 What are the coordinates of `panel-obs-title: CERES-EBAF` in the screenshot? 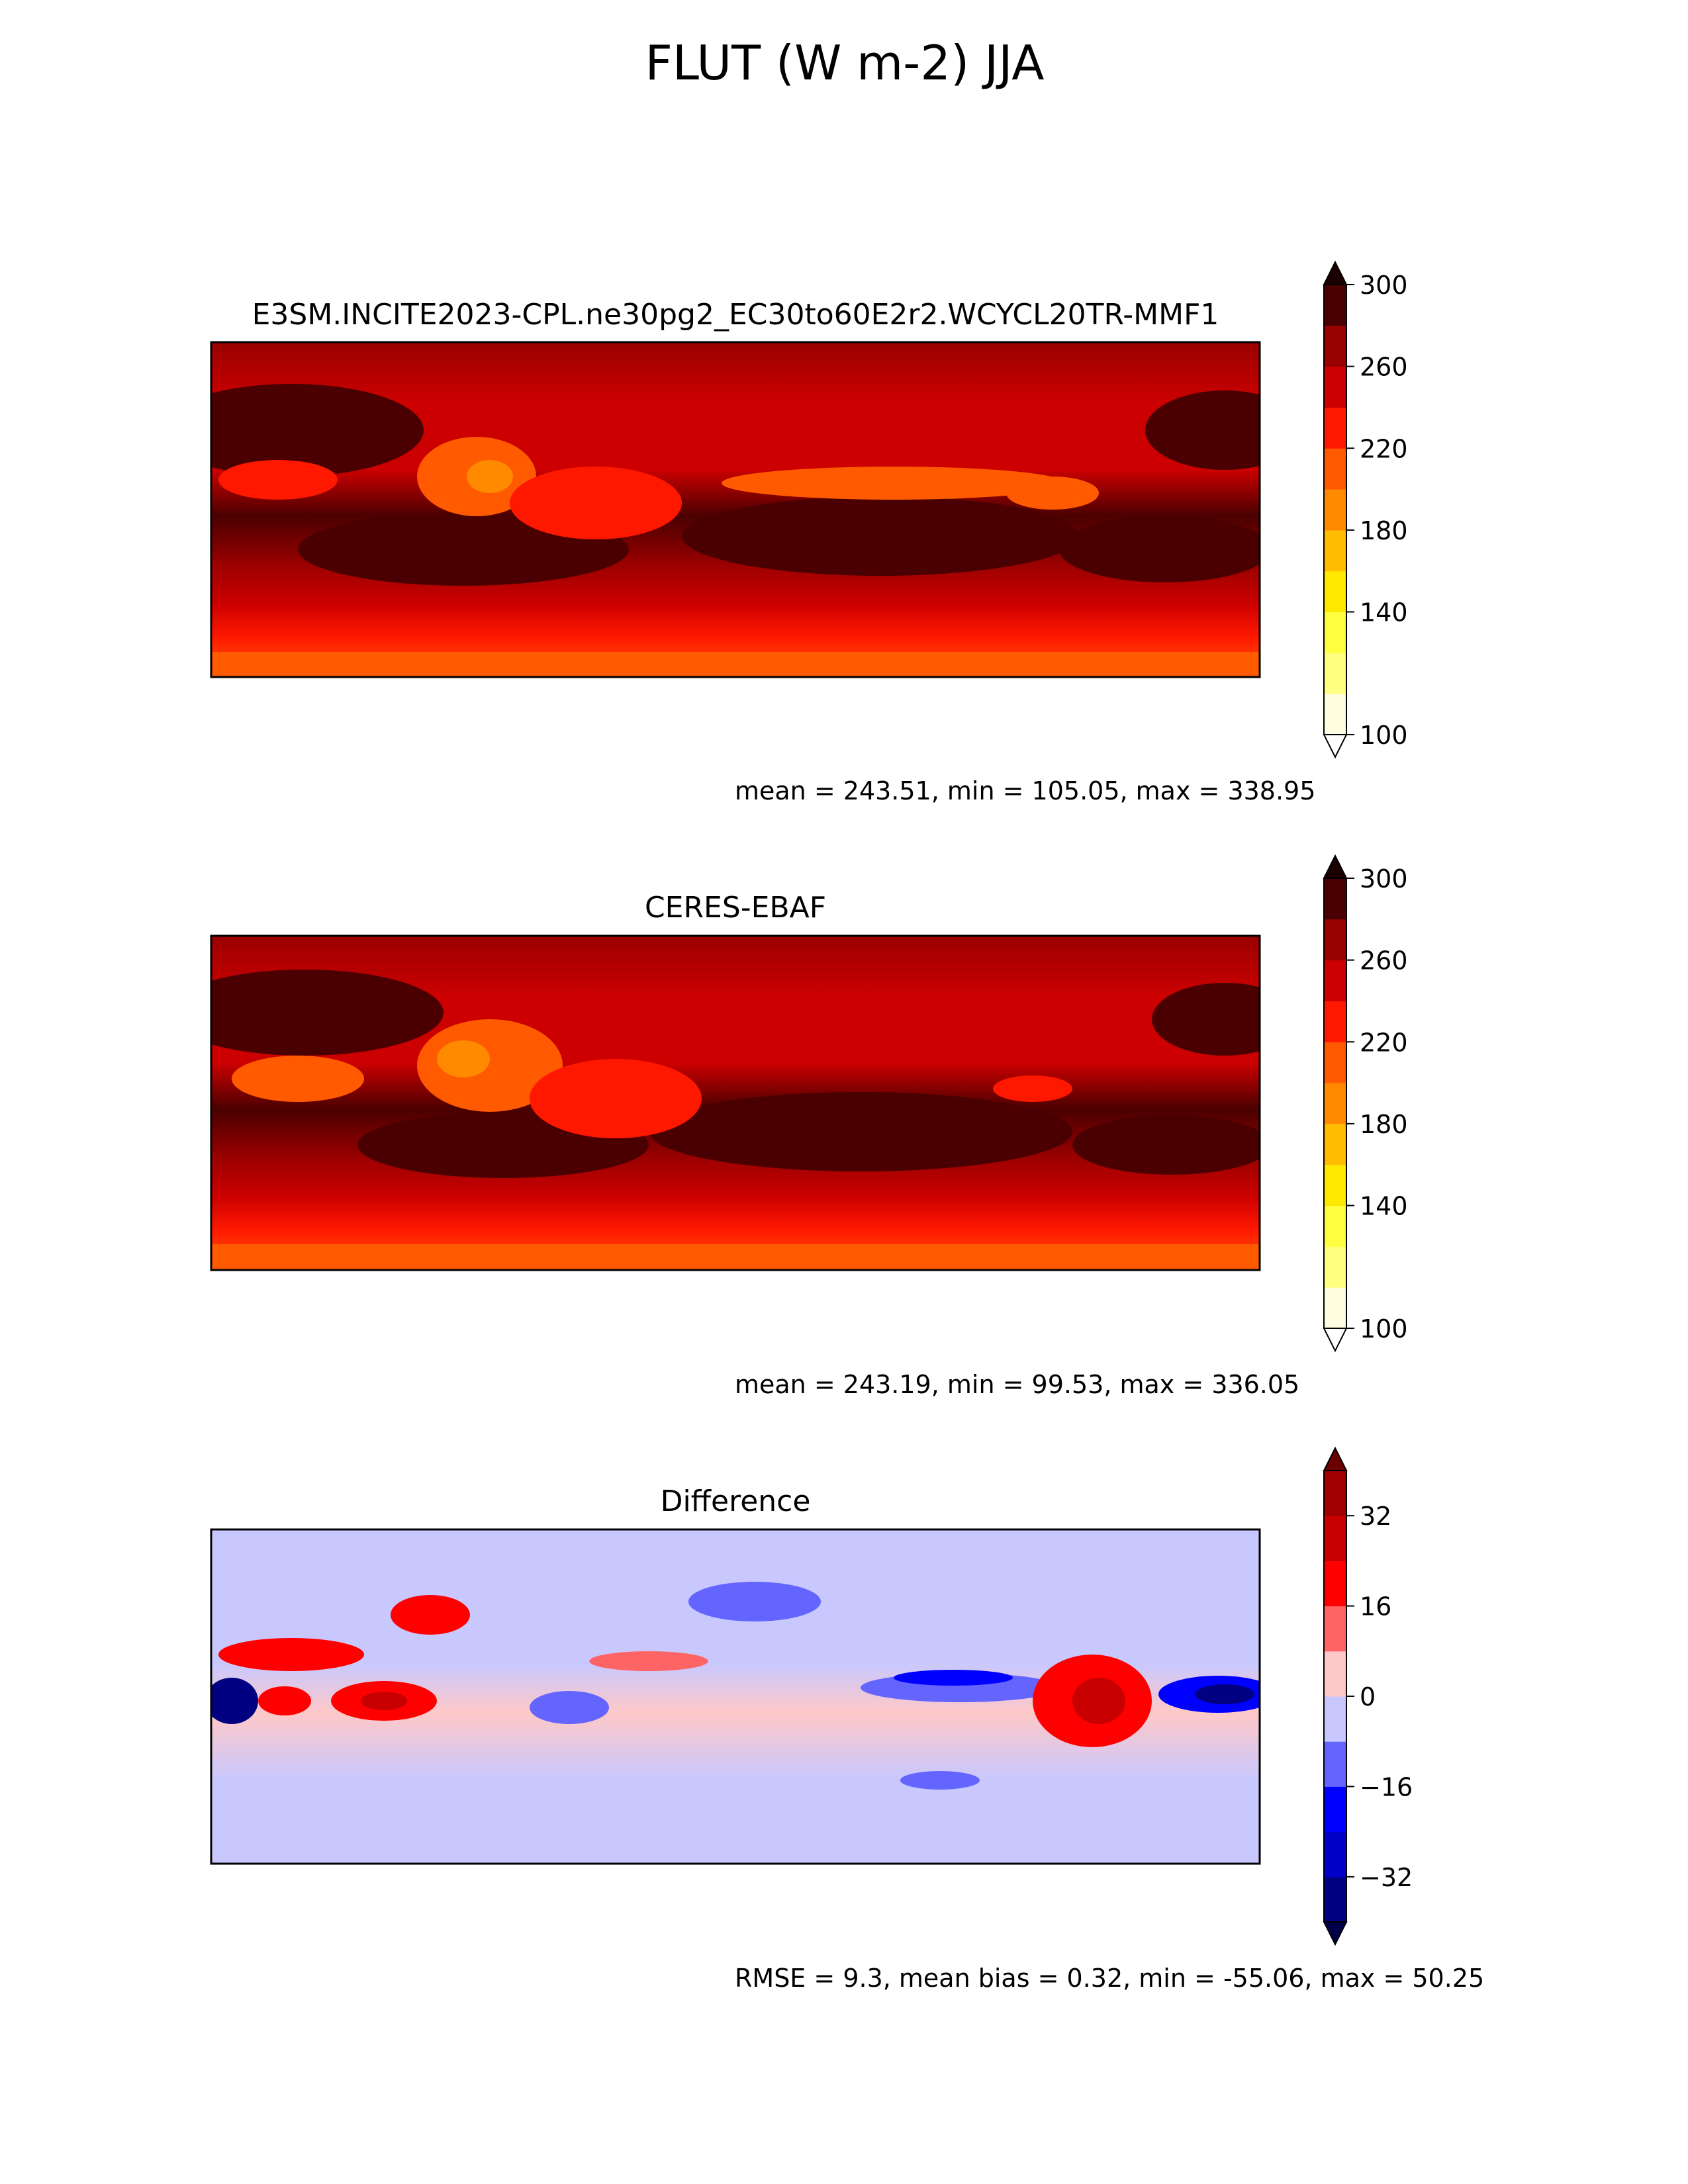 It's located at (735, 908).